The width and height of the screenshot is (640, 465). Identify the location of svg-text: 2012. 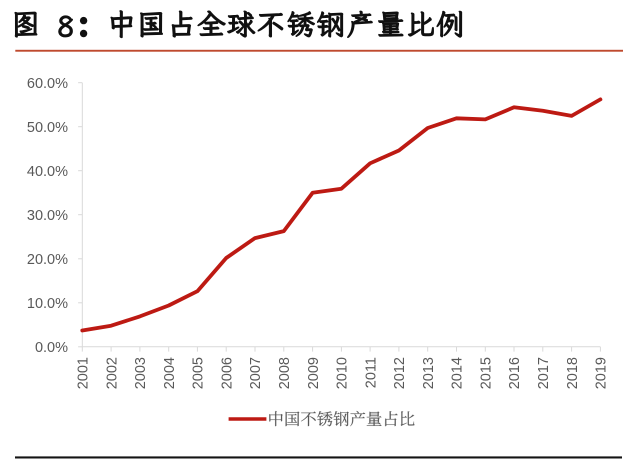
(400, 373).